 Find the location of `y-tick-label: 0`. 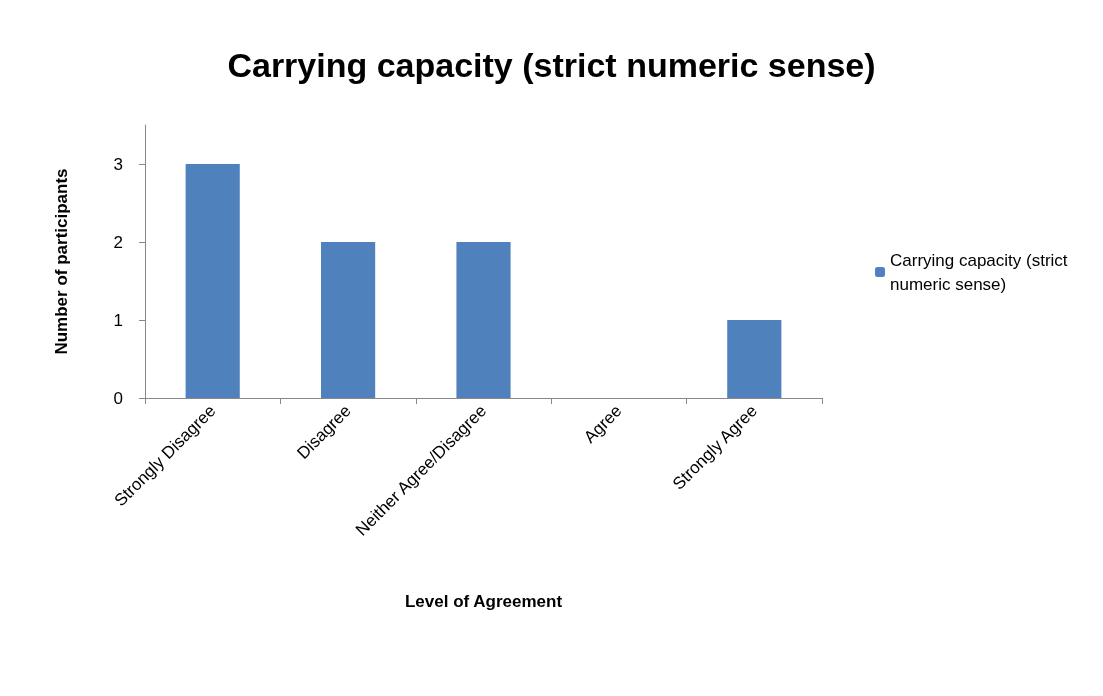

y-tick-label: 0 is located at coordinates (118, 398).